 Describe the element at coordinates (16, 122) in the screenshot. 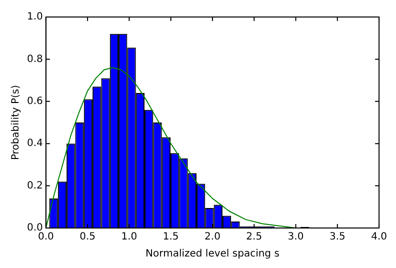

I see `y-axis-title: Probability P(s)` at that location.